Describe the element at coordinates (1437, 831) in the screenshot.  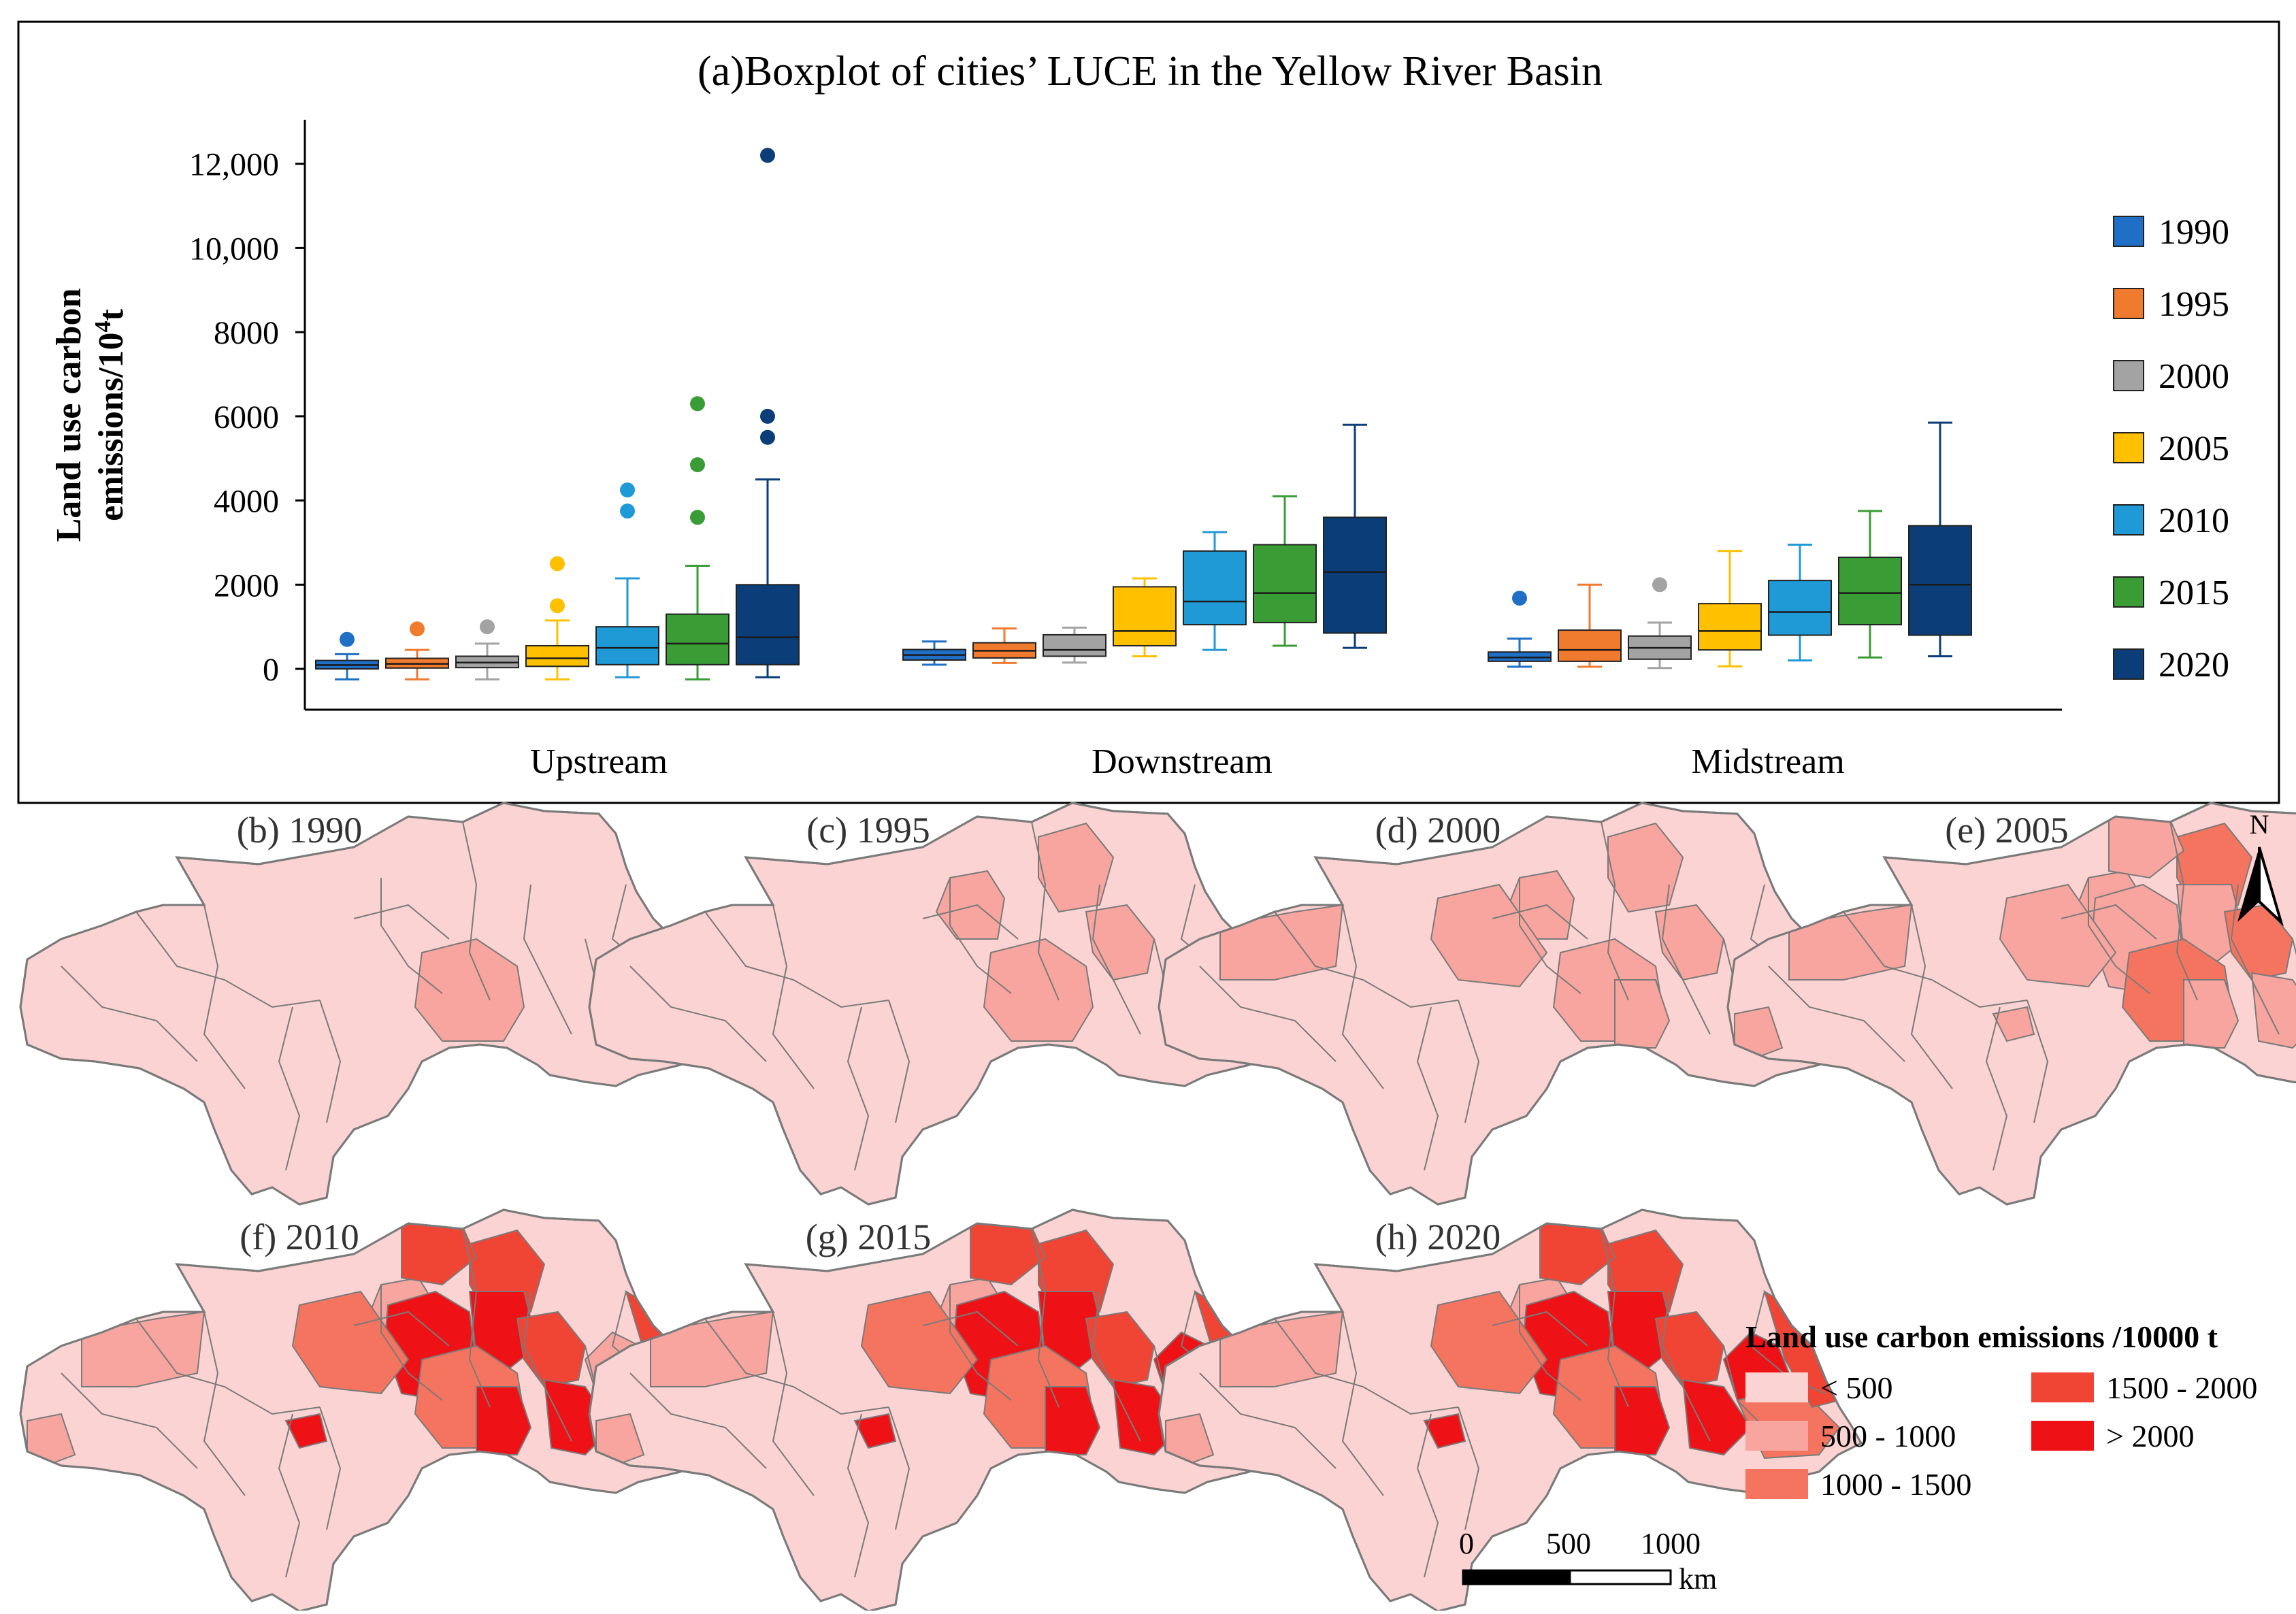
I see `map-label: (d) 2000` at that location.